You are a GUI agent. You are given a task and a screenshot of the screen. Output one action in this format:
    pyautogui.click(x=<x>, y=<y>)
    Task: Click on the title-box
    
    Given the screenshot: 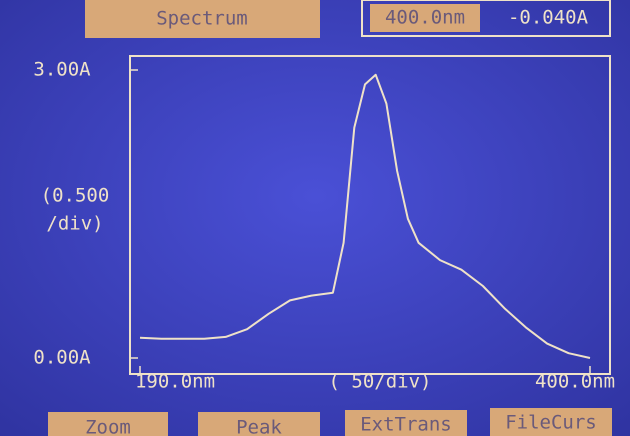 What is the action you would take?
    pyautogui.click(x=202, y=19)
    